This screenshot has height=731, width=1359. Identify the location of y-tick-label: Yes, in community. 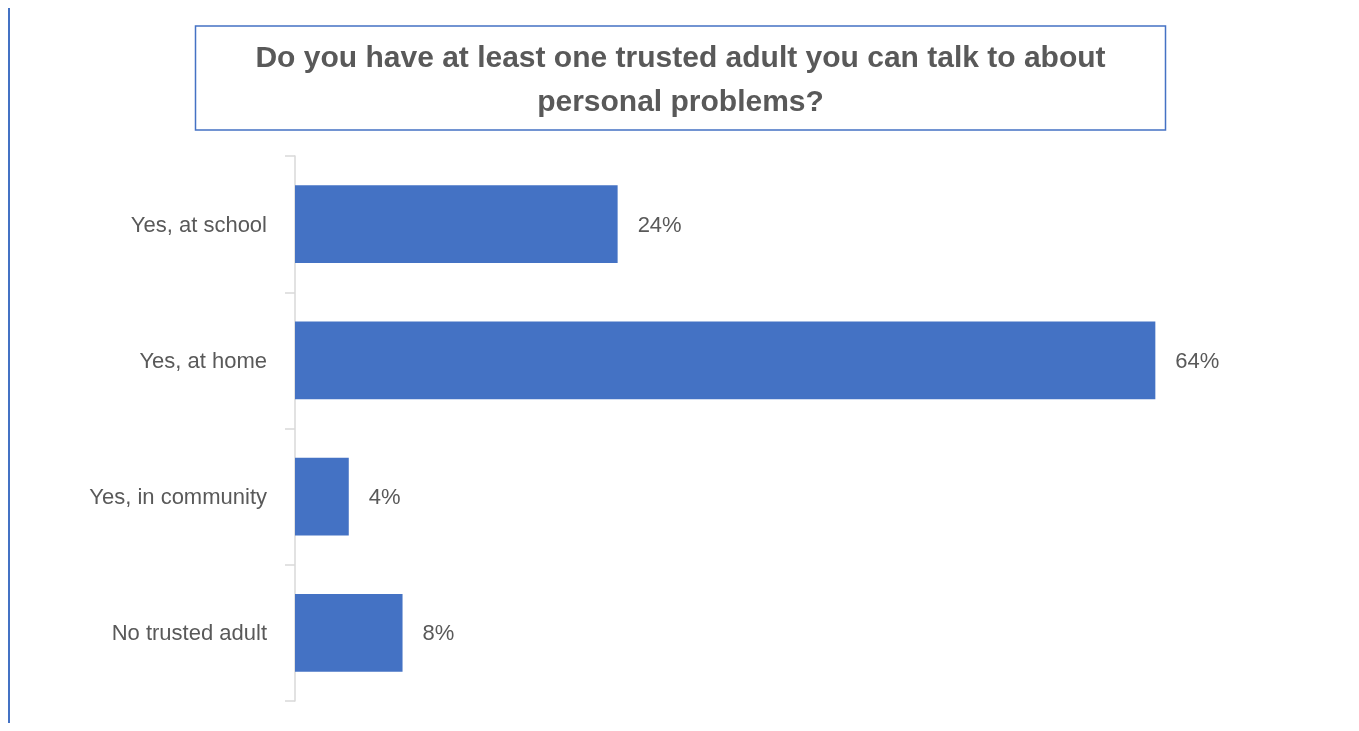
(178, 497).